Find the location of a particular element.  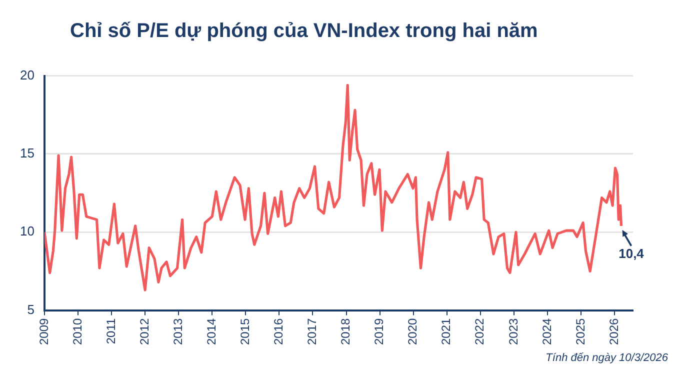

x-tick-label: 2026 is located at coordinates (613, 332).